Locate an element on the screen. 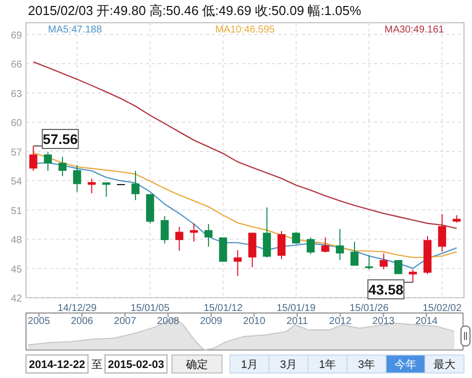  text: MA5:47.188 is located at coordinates (75, 30).